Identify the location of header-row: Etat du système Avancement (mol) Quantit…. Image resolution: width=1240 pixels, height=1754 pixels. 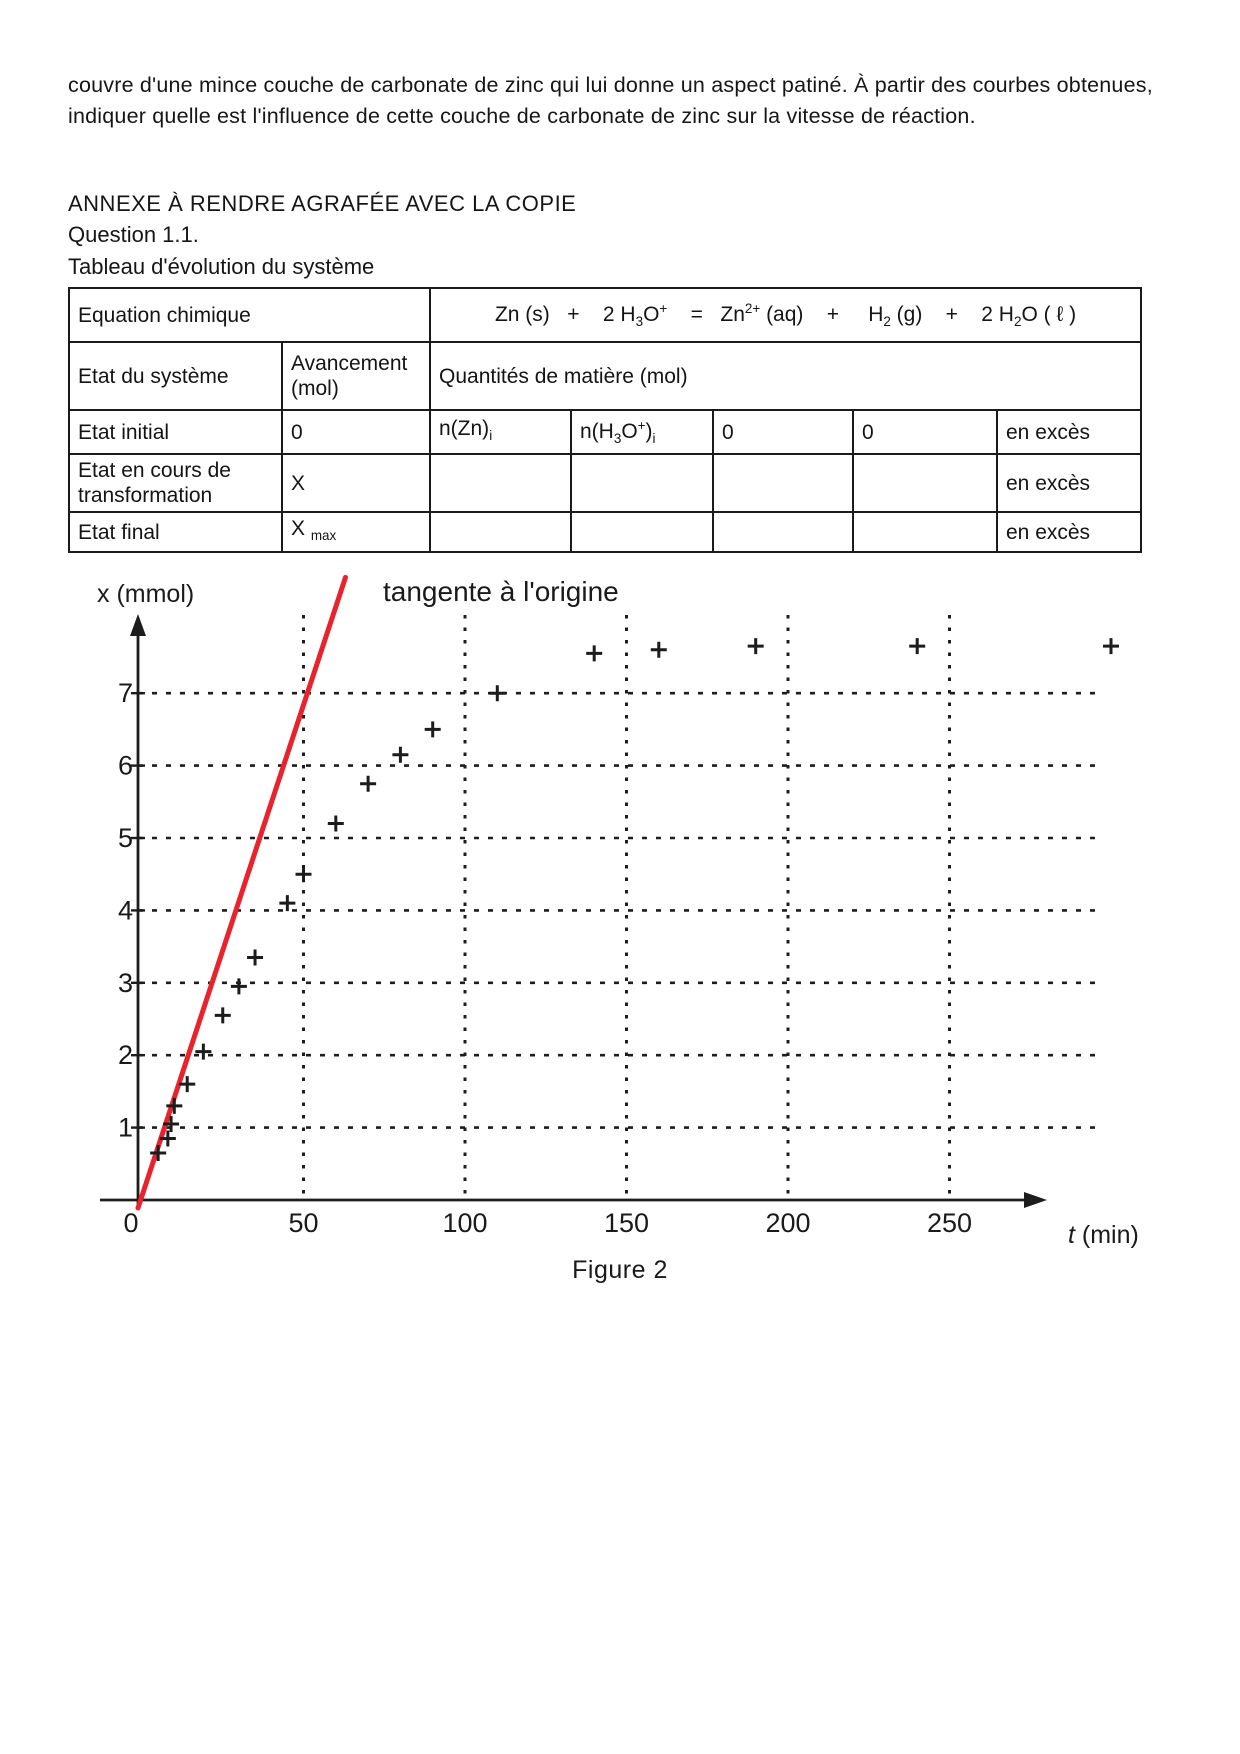
(605, 376).